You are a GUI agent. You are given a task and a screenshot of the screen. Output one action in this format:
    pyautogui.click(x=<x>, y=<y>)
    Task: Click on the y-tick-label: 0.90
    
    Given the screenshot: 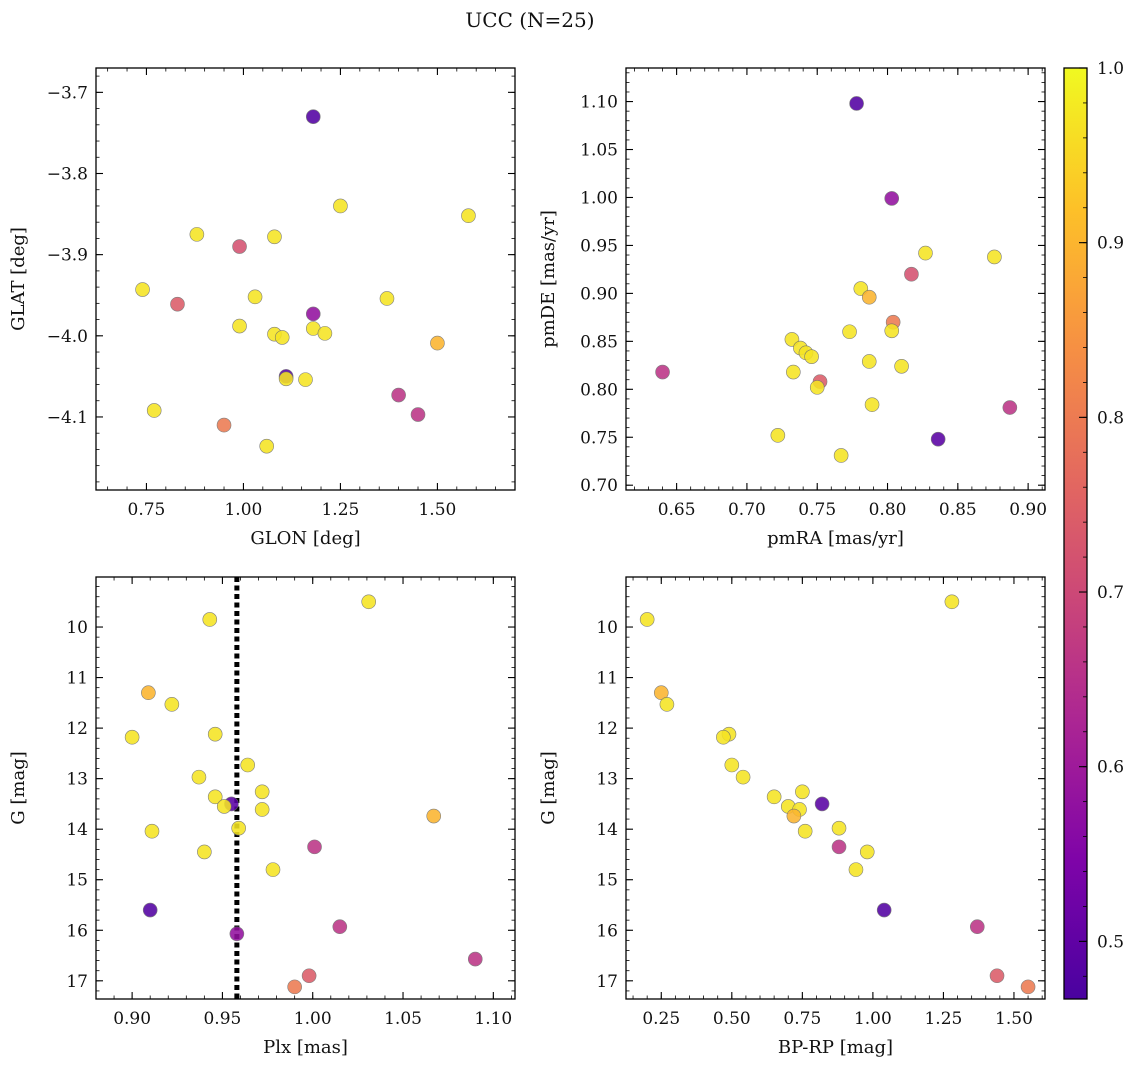 What is the action you would take?
    pyautogui.click(x=599, y=294)
    